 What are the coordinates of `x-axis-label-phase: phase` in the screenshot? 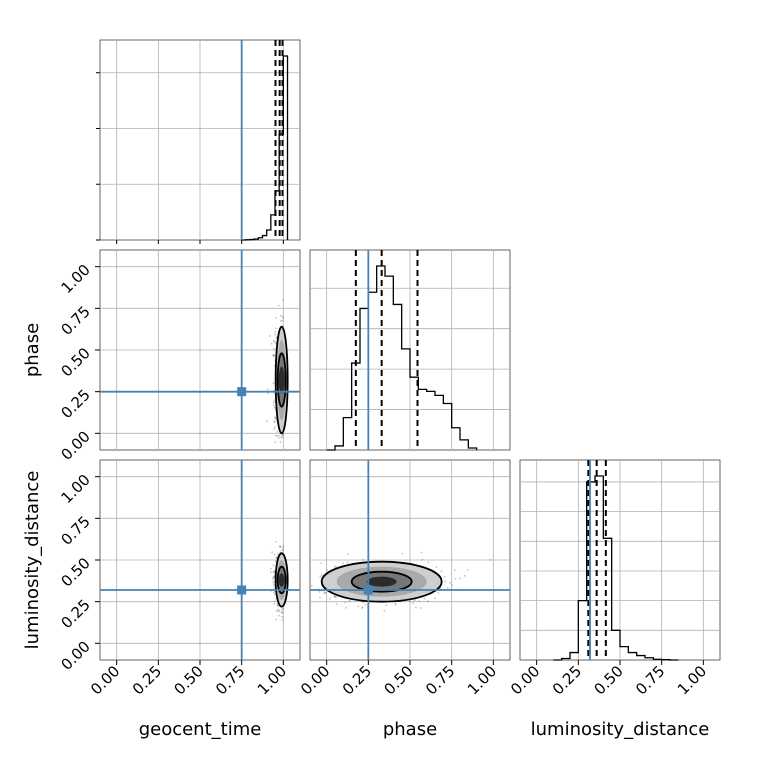 It's located at (410, 729).